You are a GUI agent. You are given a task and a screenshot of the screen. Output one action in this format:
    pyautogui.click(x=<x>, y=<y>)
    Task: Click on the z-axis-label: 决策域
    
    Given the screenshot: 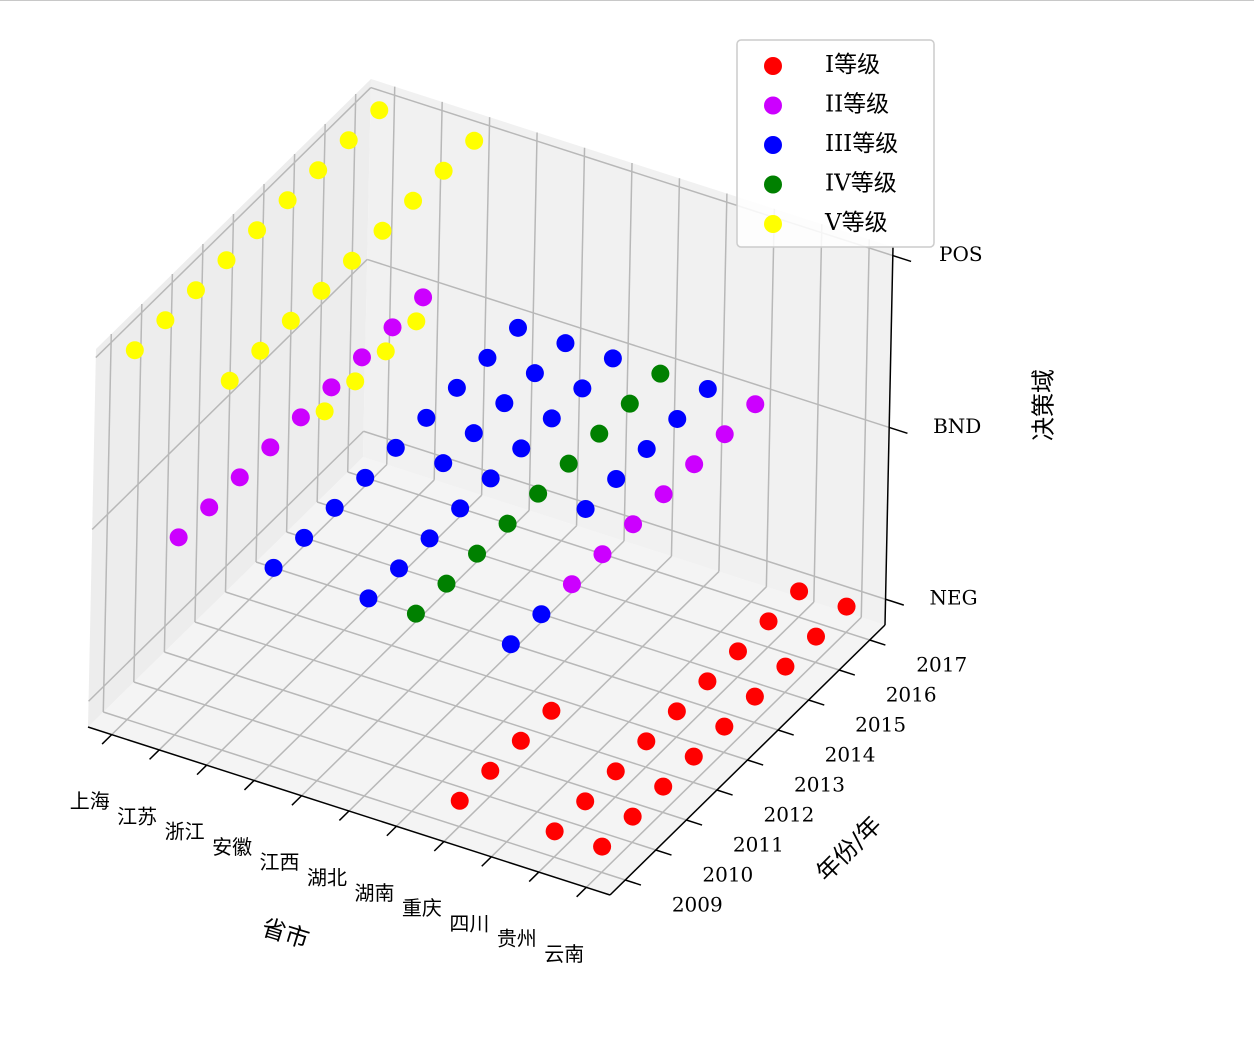 What is the action you would take?
    pyautogui.click(x=1044, y=405)
    